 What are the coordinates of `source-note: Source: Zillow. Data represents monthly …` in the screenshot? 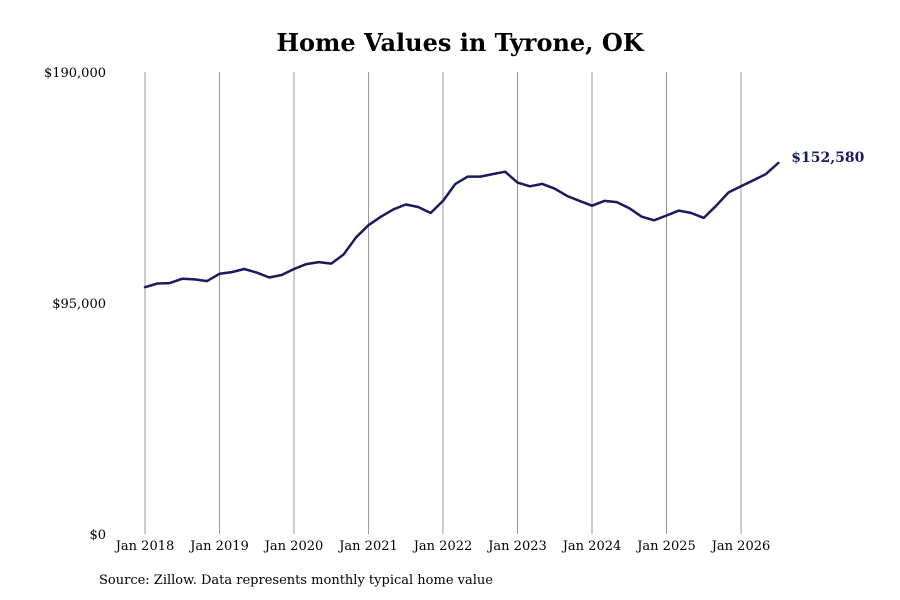 It's located at (296, 580).